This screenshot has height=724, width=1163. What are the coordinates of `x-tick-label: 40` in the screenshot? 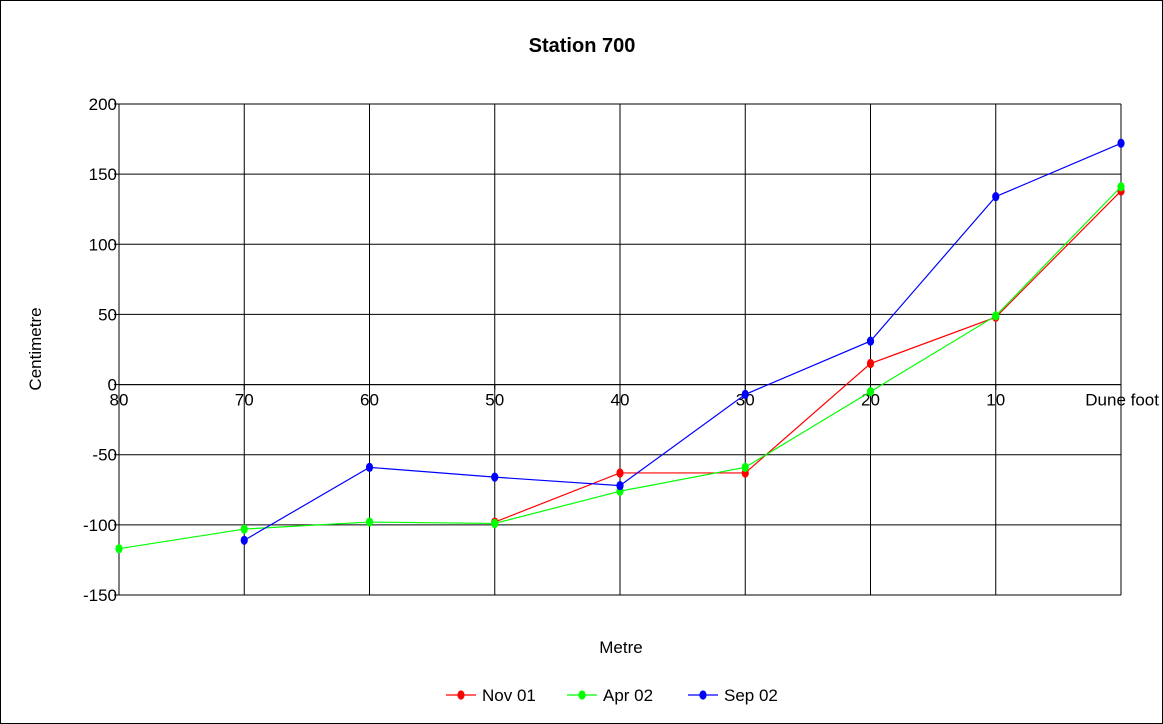 It's located at (620, 400).